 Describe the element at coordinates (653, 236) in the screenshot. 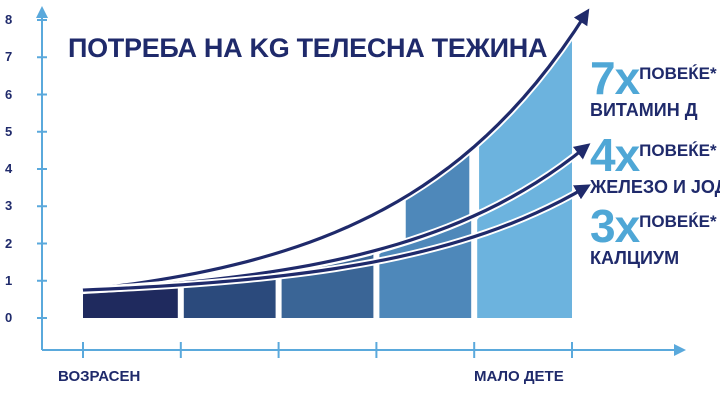

I see `annotation-calcium: 3xПОВЕЌЕ* КАЛЦИУМ` at that location.